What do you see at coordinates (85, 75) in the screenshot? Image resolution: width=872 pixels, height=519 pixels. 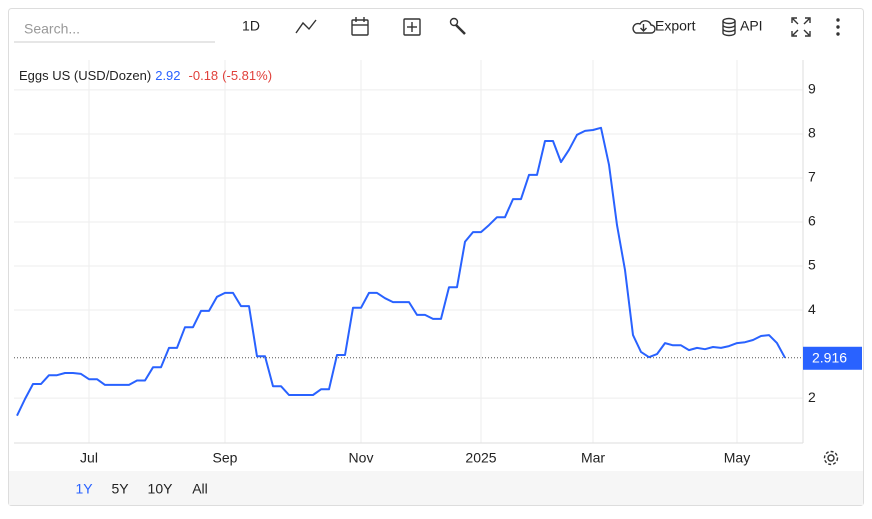 I see `legend-title: Eggs US (USD/Dozen)` at bounding box center [85, 75].